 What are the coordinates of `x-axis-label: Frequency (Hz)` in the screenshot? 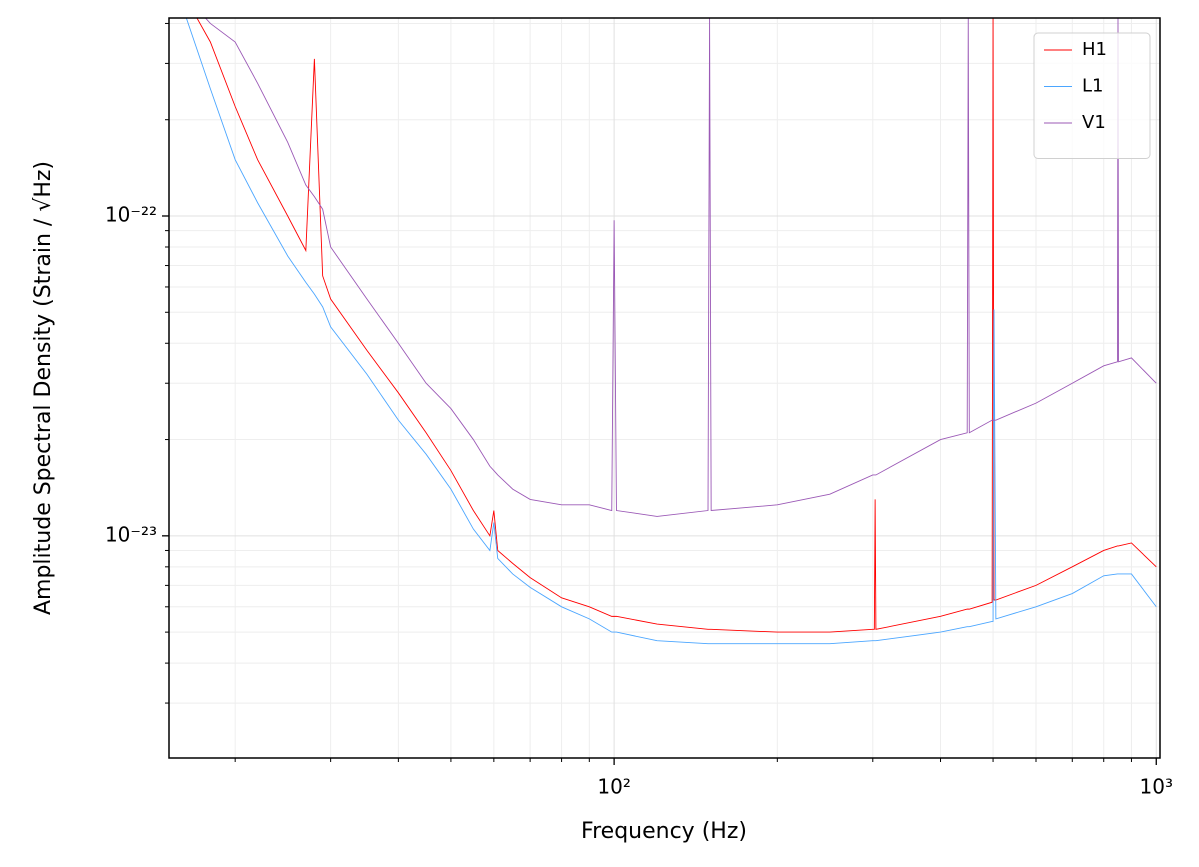 It's located at (664, 831).